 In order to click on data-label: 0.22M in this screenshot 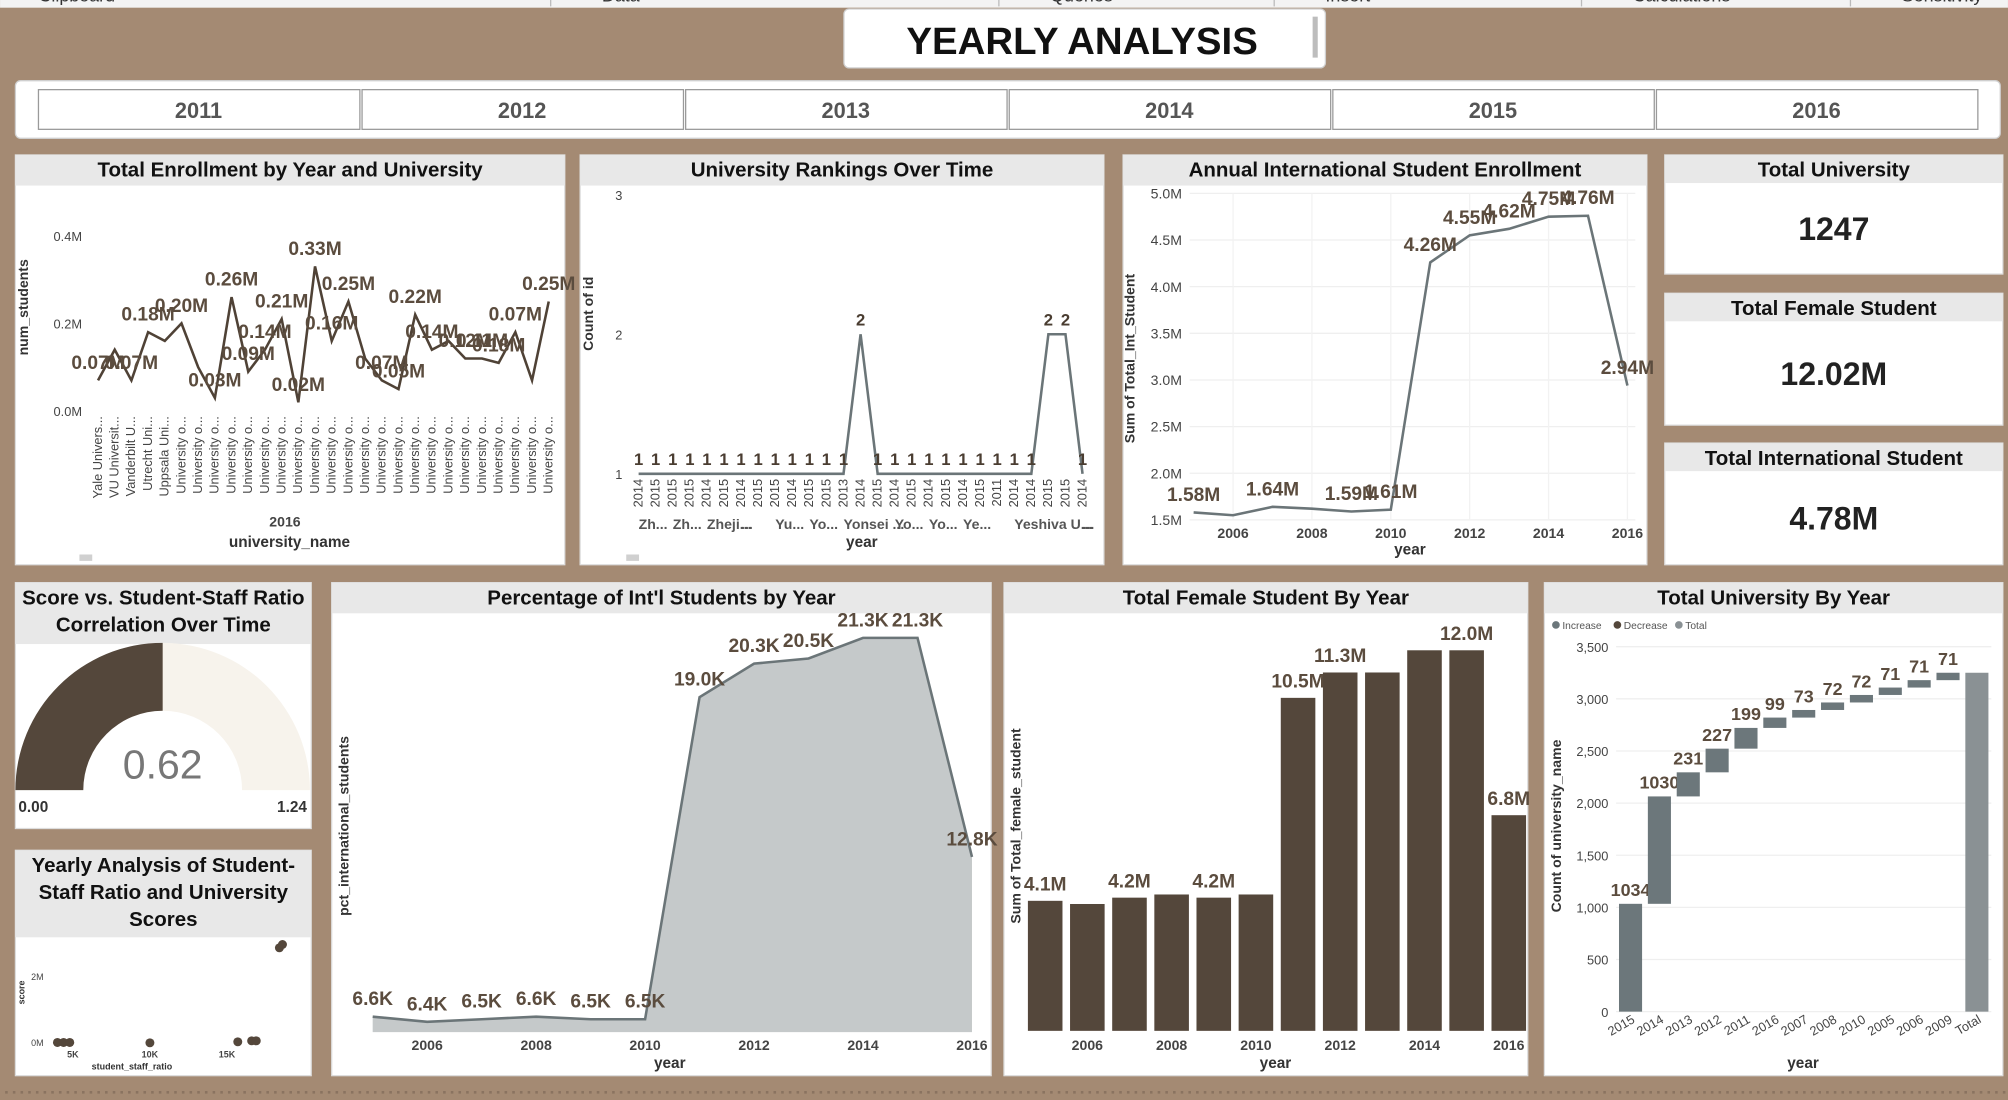, I will do `click(415, 297)`.